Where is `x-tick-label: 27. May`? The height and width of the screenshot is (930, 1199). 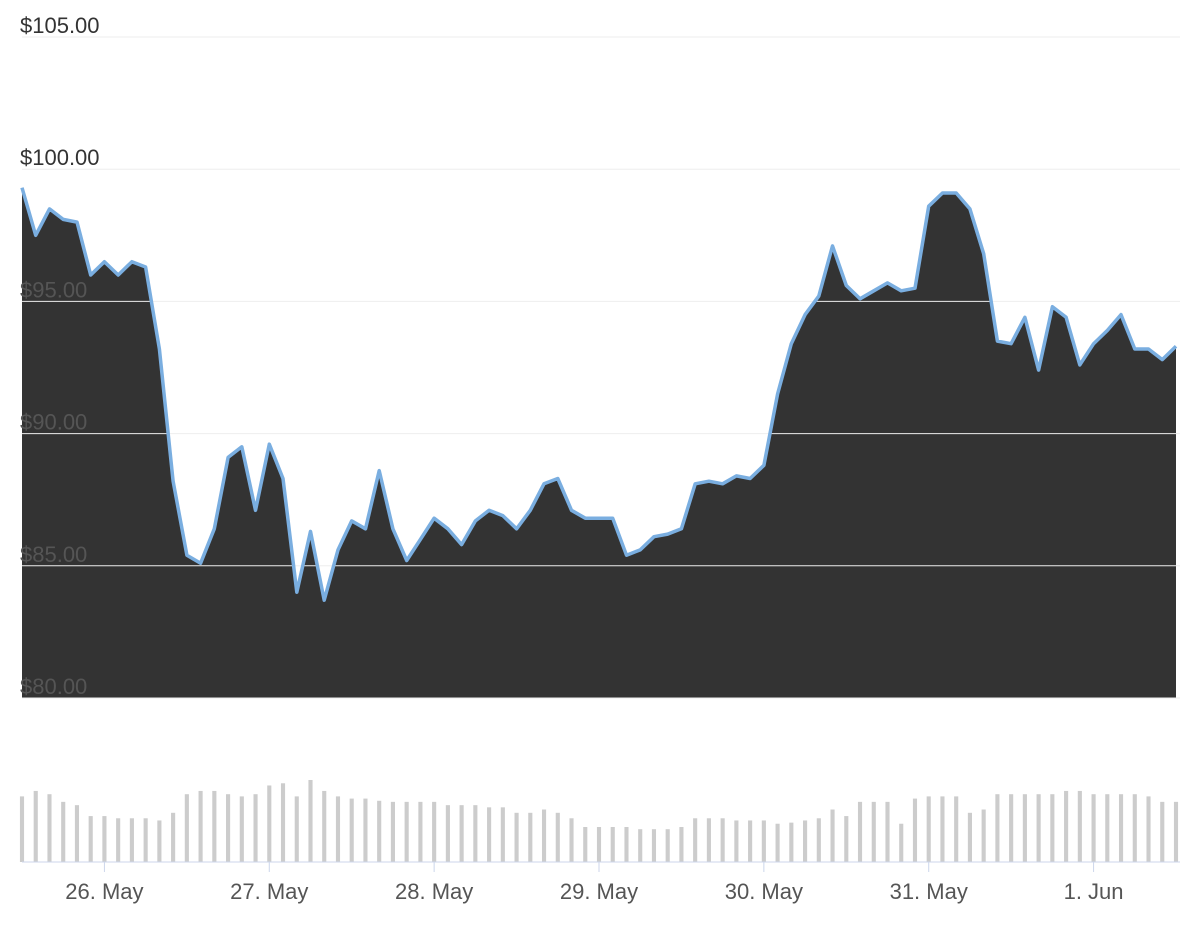
x-tick-label: 27. May is located at coordinates (269, 891).